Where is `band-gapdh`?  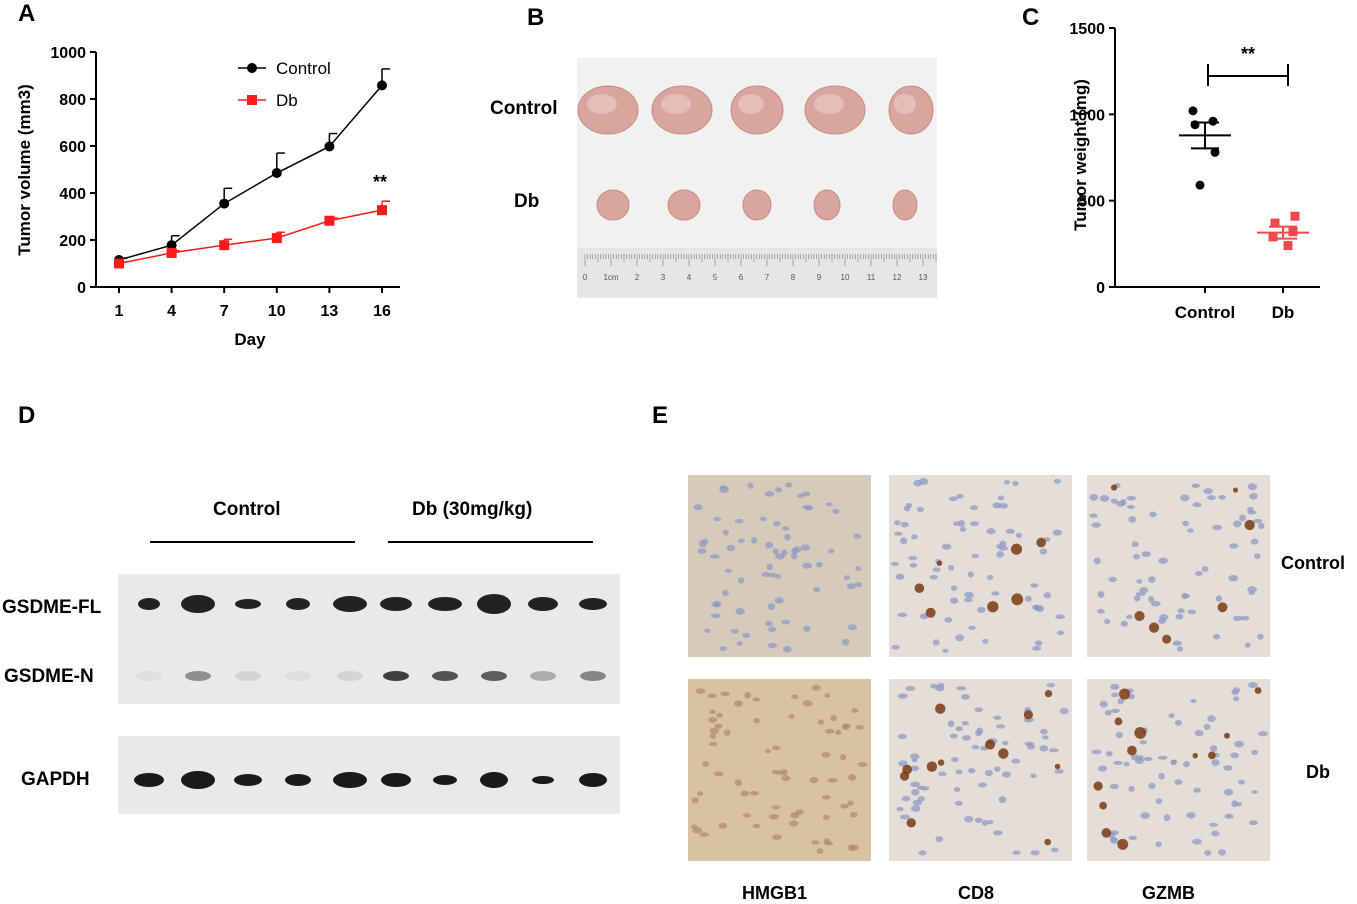 band-gapdh is located at coordinates (298, 780).